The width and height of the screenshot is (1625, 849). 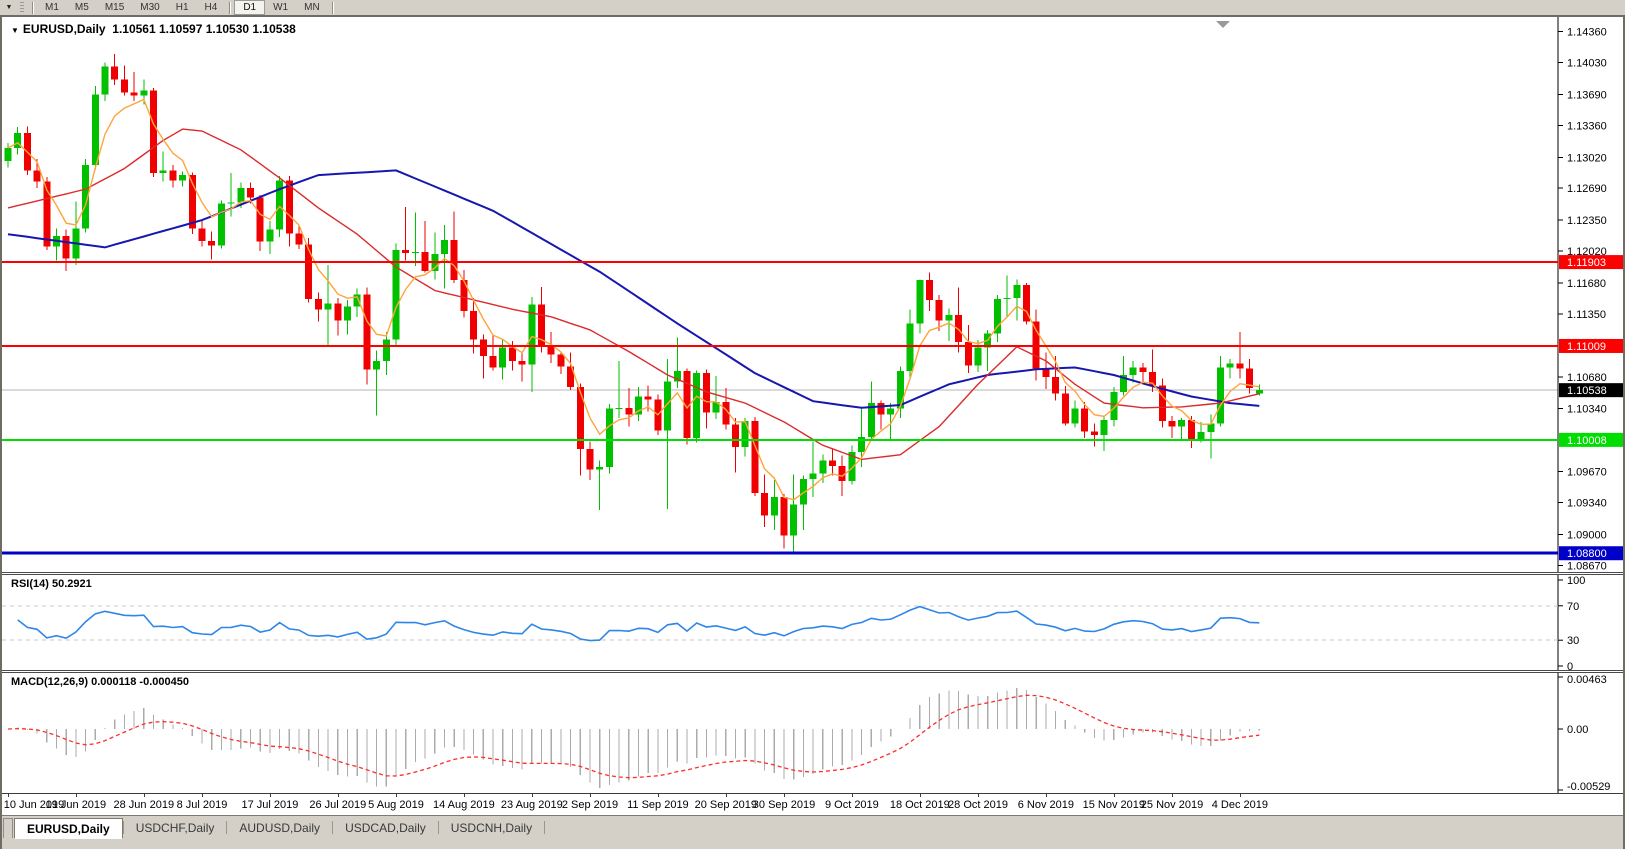 What do you see at coordinates (1591, 390) in the screenshot?
I see `current-price-tag` at bounding box center [1591, 390].